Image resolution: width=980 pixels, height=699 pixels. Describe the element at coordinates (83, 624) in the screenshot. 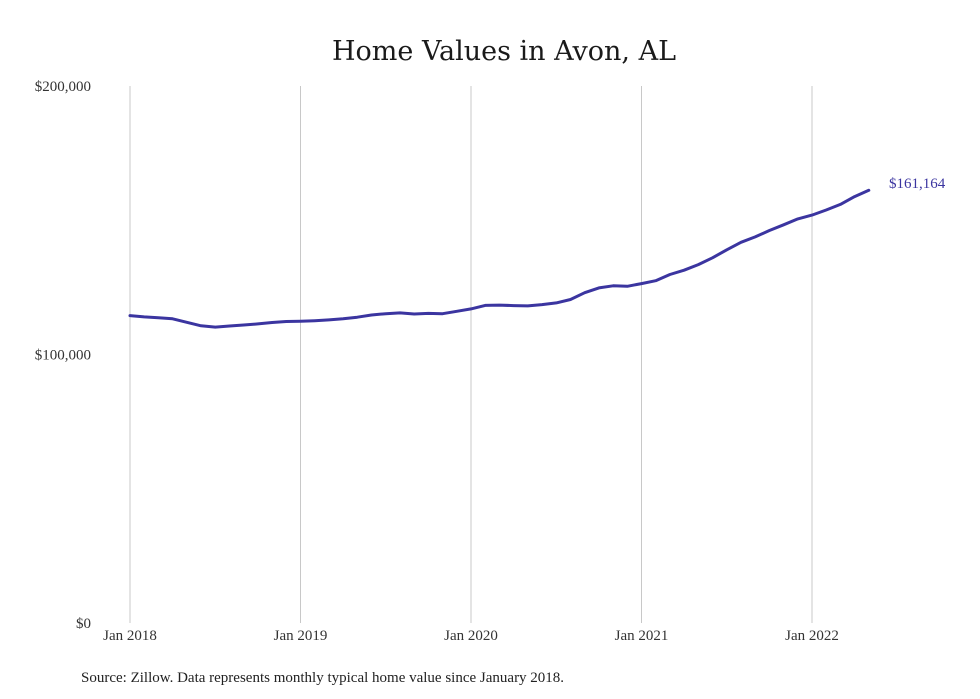

I see `y-tick-label: $0` at that location.